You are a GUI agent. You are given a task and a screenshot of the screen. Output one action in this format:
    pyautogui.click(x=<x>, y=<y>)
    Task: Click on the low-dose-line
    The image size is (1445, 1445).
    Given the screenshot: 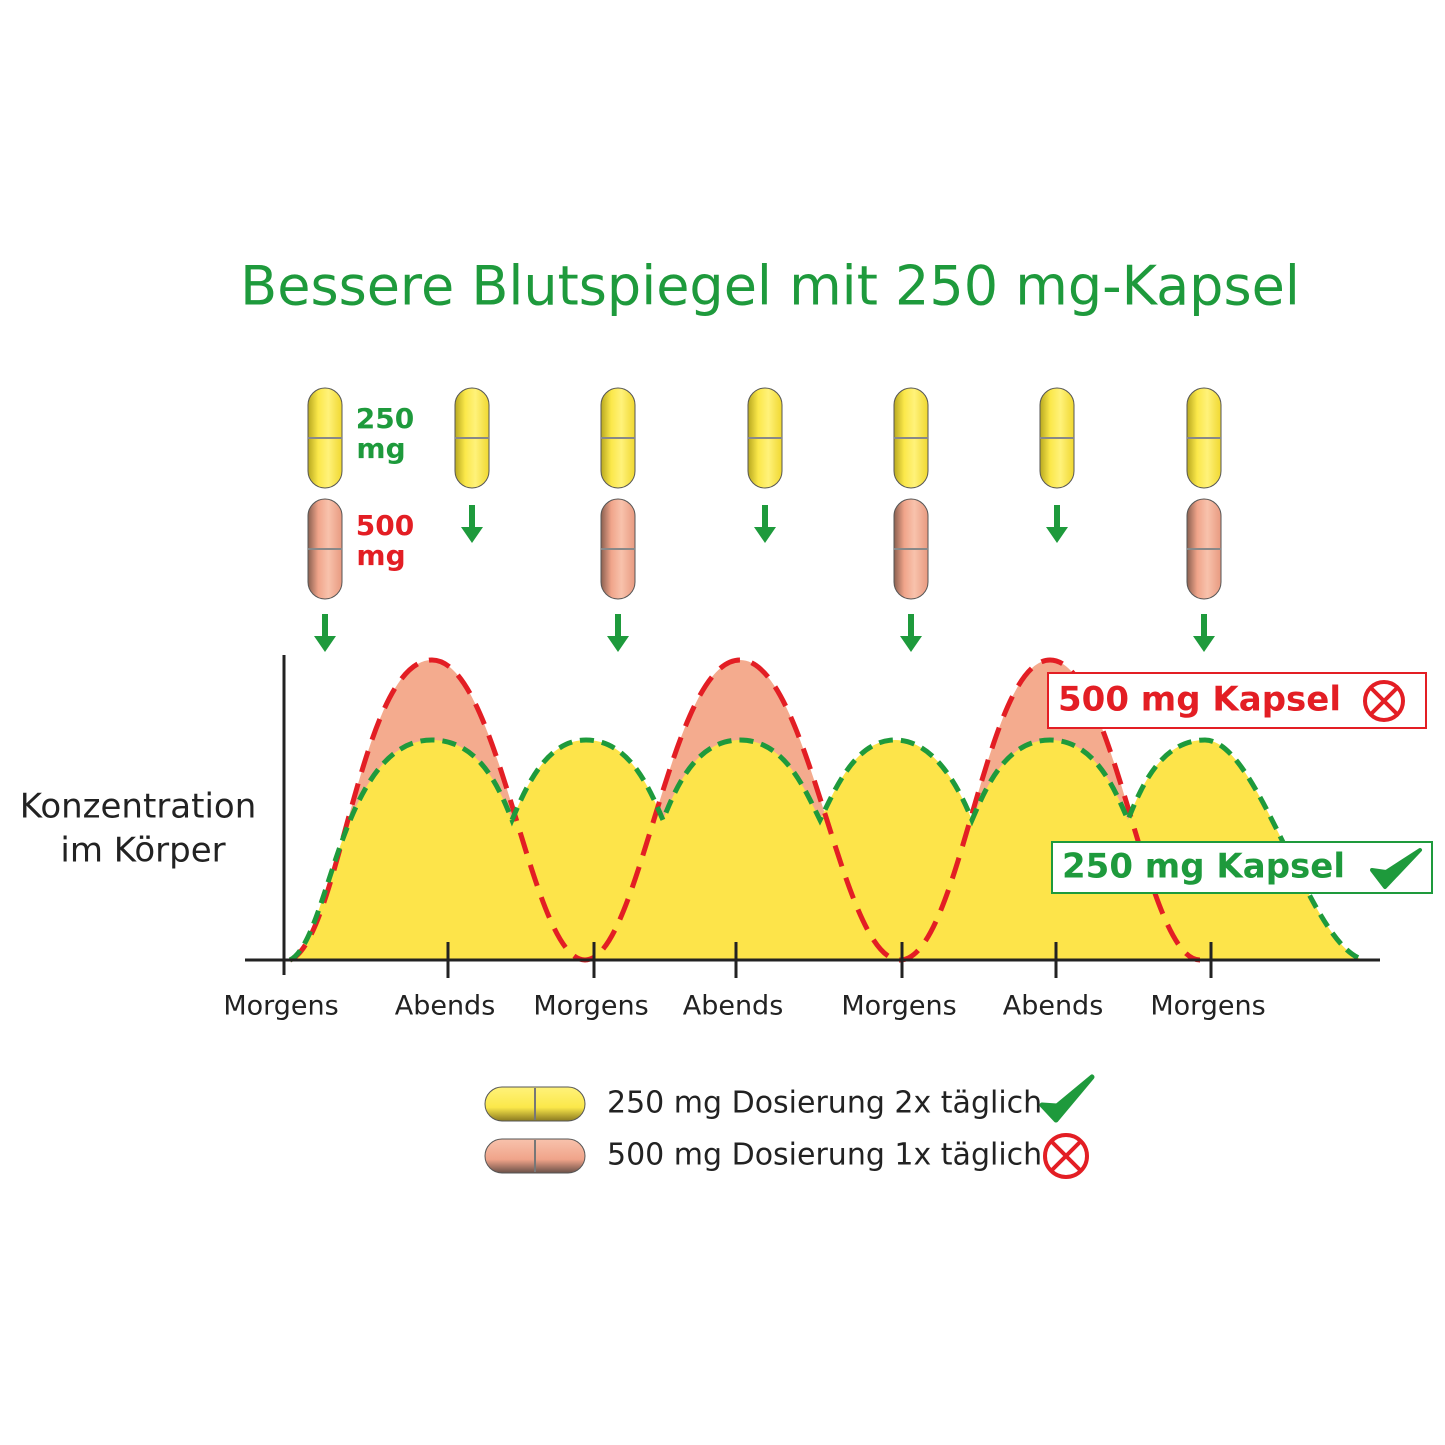 What is the action you would take?
    pyautogui.click(x=827, y=850)
    